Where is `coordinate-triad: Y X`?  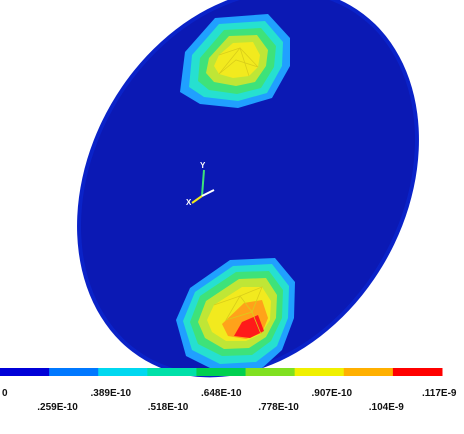
coordinate-triad: Y X is located at coordinates (200, 184).